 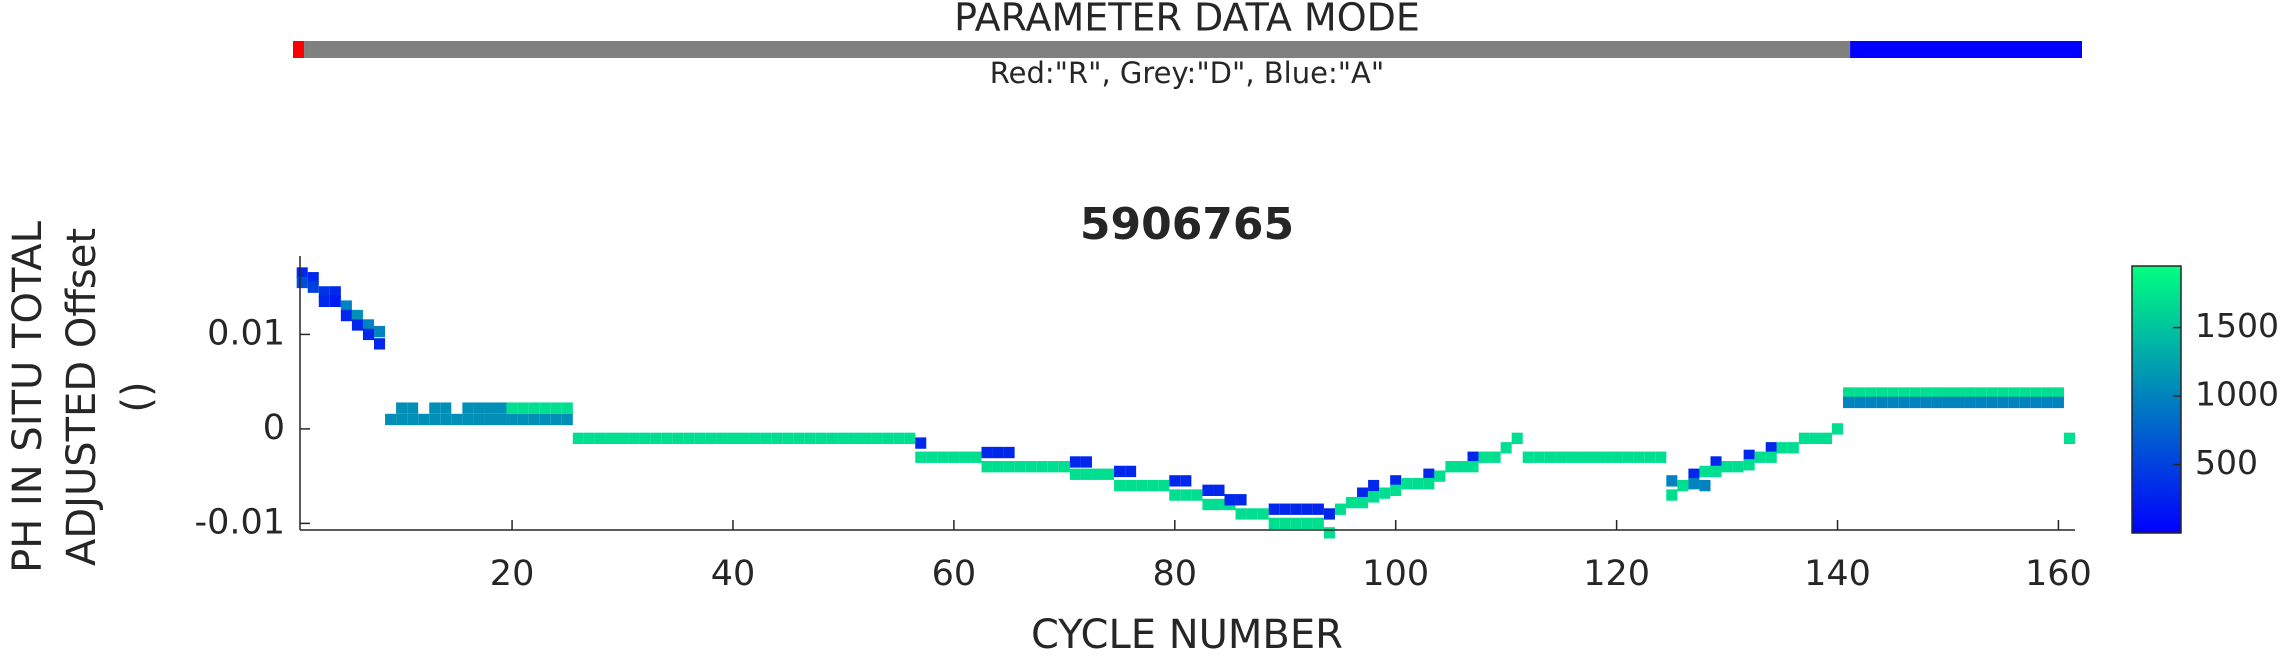 I want to click on x-tick-label: 160, so click(x=2058, y=574).